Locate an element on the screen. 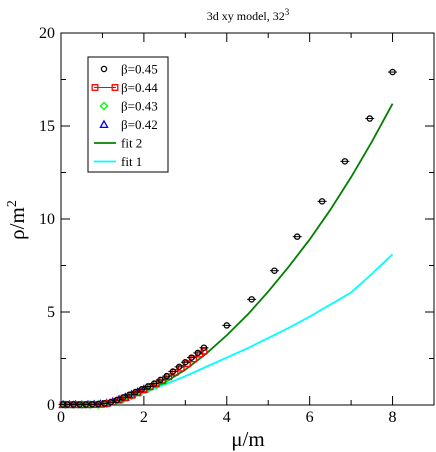 The image size is (436, 452). y-tick-label: 0 is located at coordinates (51, 405).